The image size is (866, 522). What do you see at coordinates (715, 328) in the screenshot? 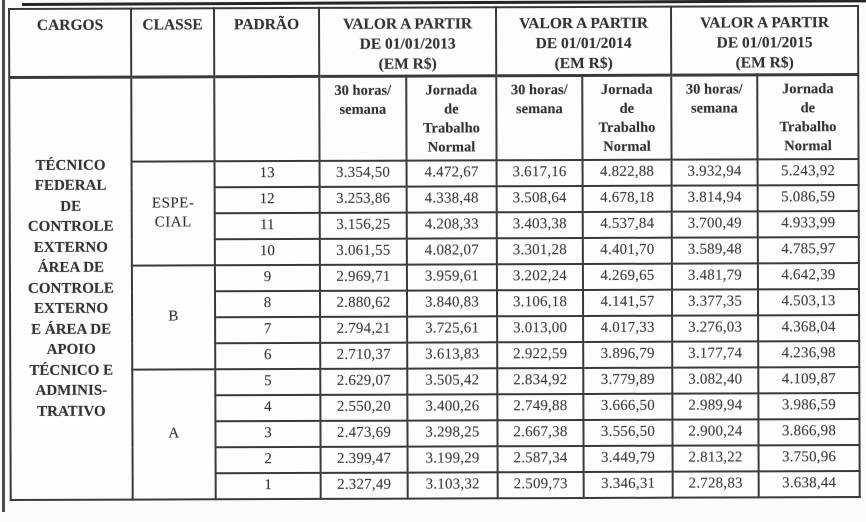
I see `value-cell: 3.276,03` at bounding box center [715, 328].